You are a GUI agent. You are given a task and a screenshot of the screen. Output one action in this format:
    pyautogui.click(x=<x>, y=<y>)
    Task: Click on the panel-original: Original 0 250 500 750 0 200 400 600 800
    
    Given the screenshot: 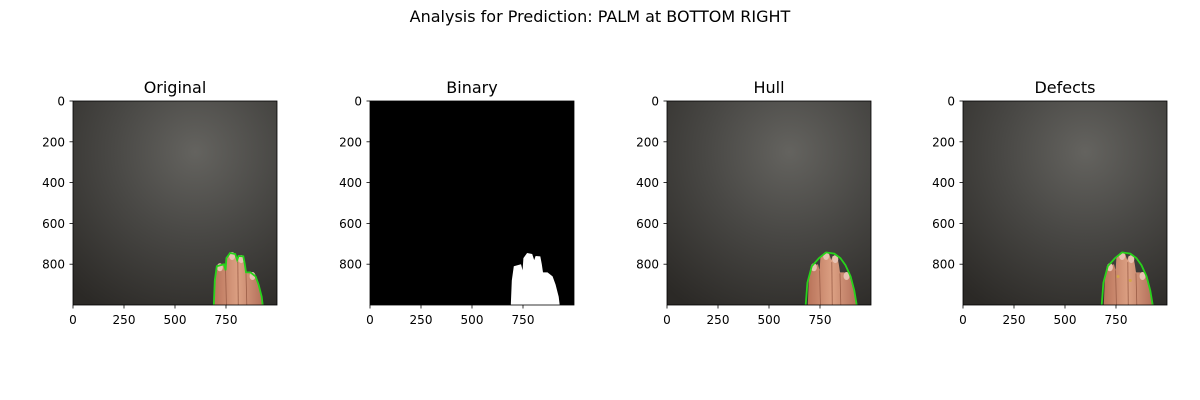 What is the action you would take?
    pyautogui.click(x=160, y=202)
    